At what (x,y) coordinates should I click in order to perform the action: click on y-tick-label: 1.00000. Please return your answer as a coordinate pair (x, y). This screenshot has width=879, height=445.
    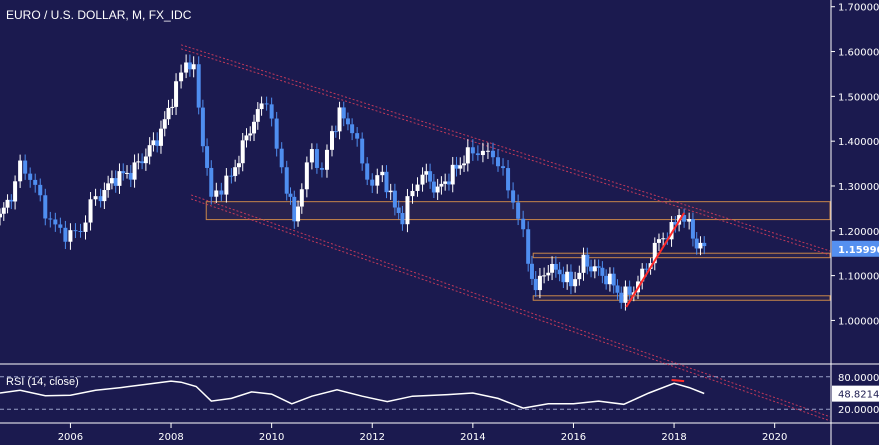
    Looking at the image, I should click on (858, 321).